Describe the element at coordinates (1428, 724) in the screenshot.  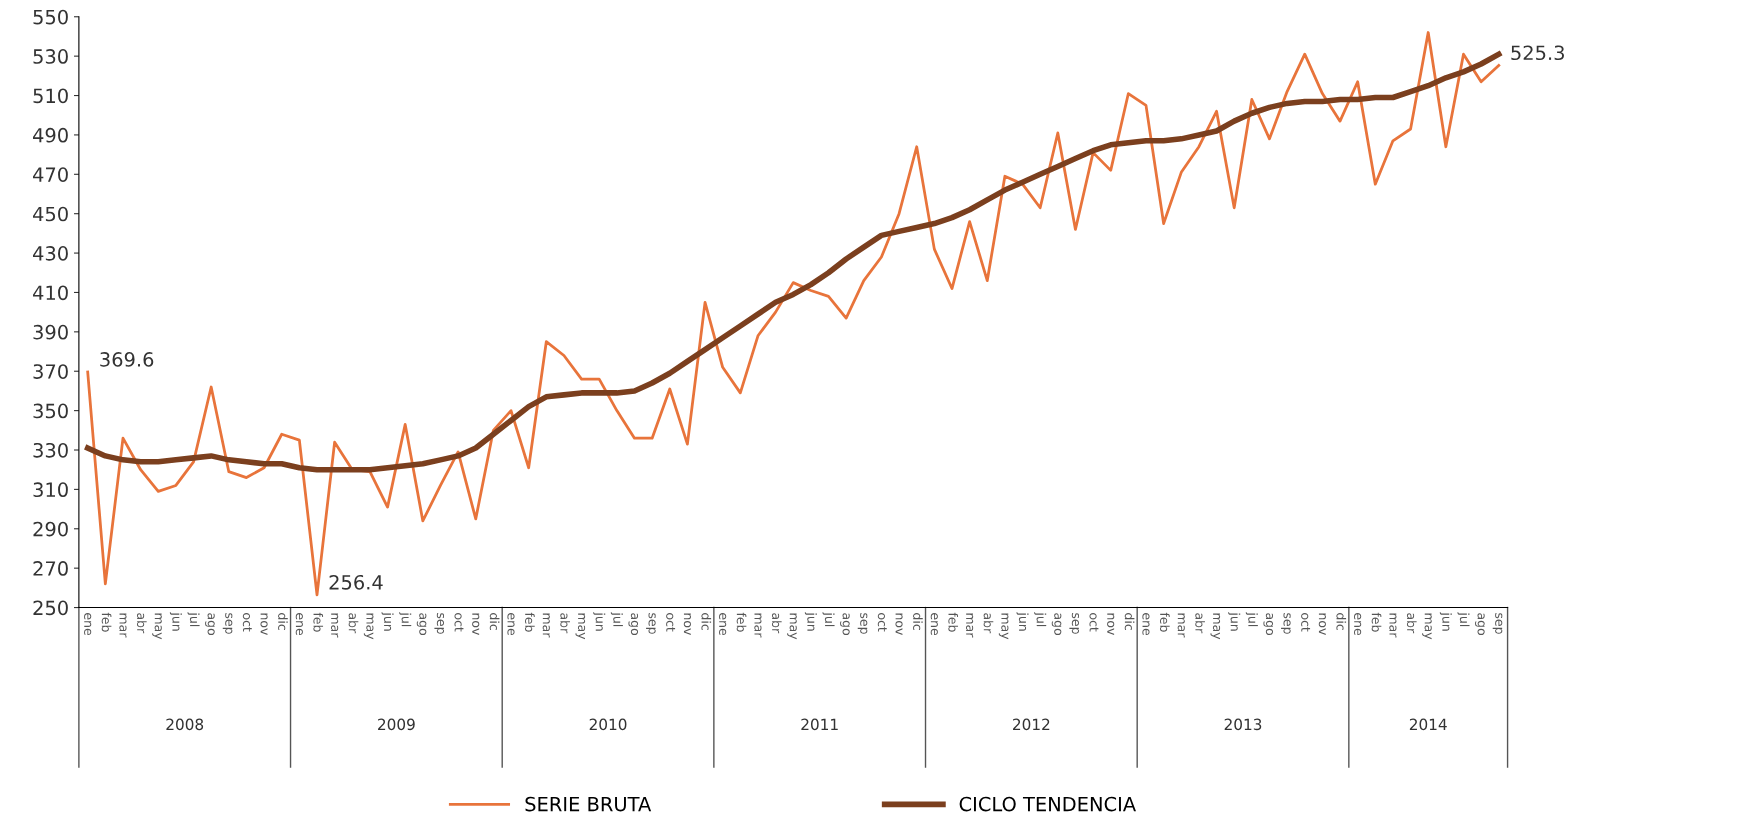
I see `text: 2014` at that location.